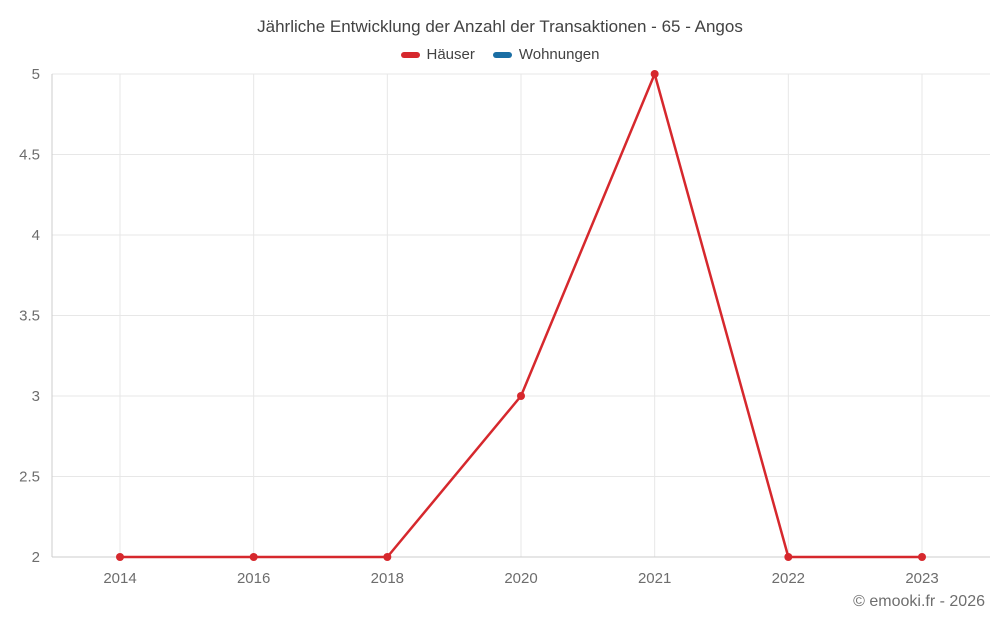 The height and width of the screenshot is (625, 1000). Describe the element at coordinates (559, 54) in the screenshot. I see `legend-item-label: Wohnungen` at that location.